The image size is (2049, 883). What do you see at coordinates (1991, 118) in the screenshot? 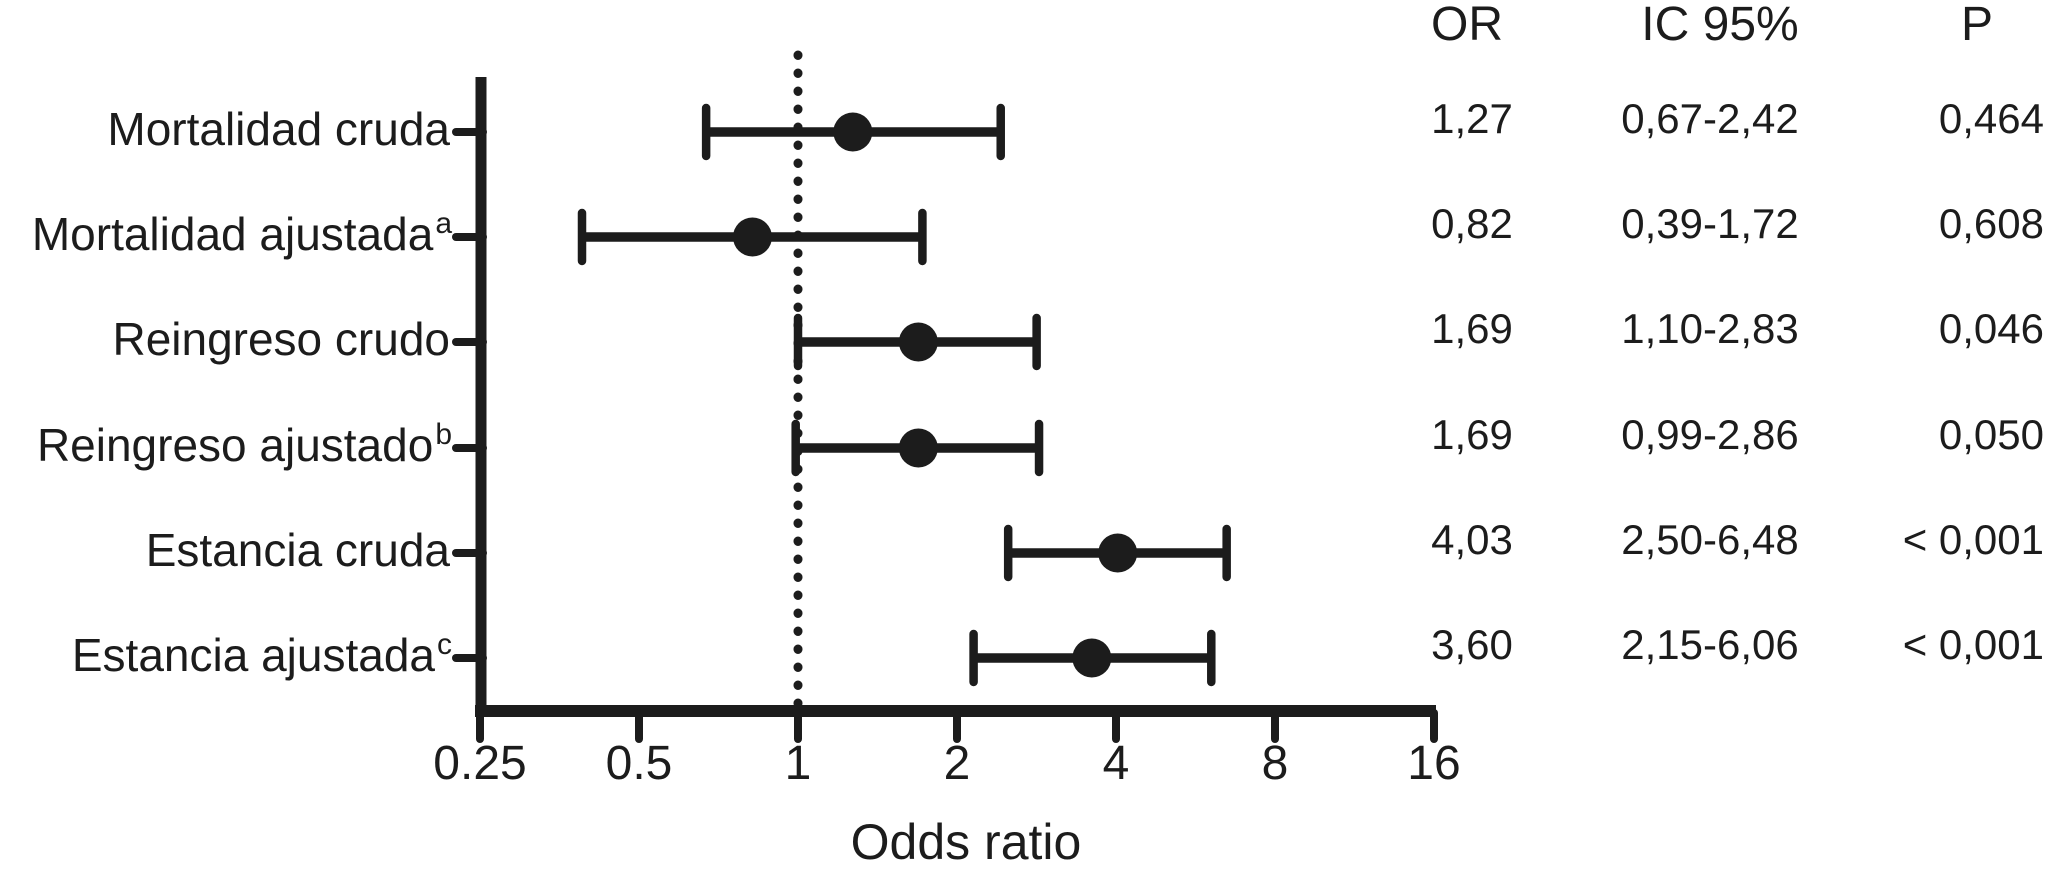
I see `table-cell-p: 0,464` at bounding box center [1991, 118].